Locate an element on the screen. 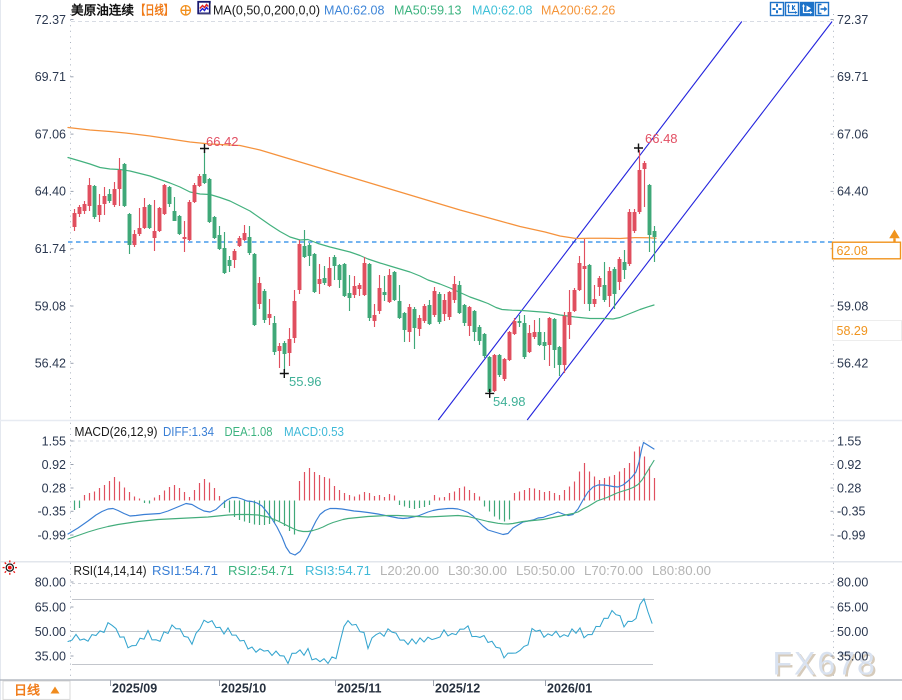 The height and width of the screenshot is (700, 902). svg-text: 61.74 is located at coordinates (50, 249).